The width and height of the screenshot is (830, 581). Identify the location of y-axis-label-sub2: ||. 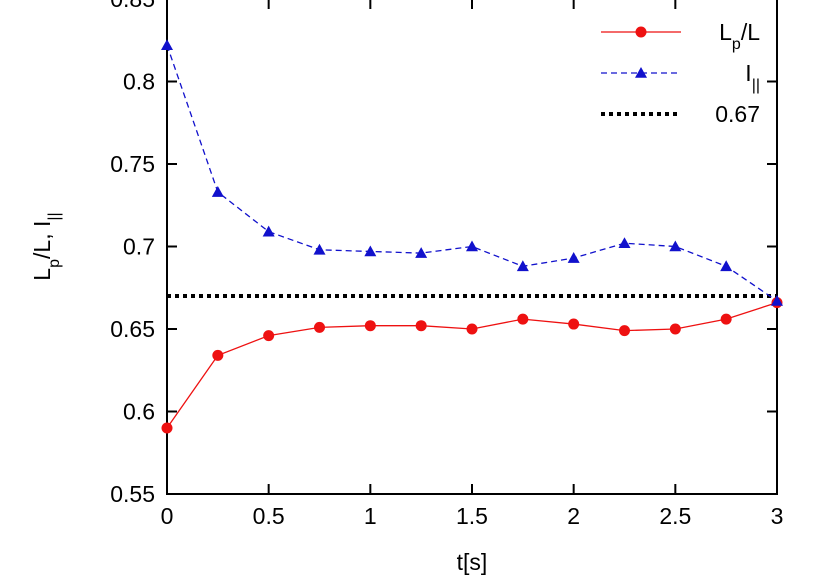
(54, 216).